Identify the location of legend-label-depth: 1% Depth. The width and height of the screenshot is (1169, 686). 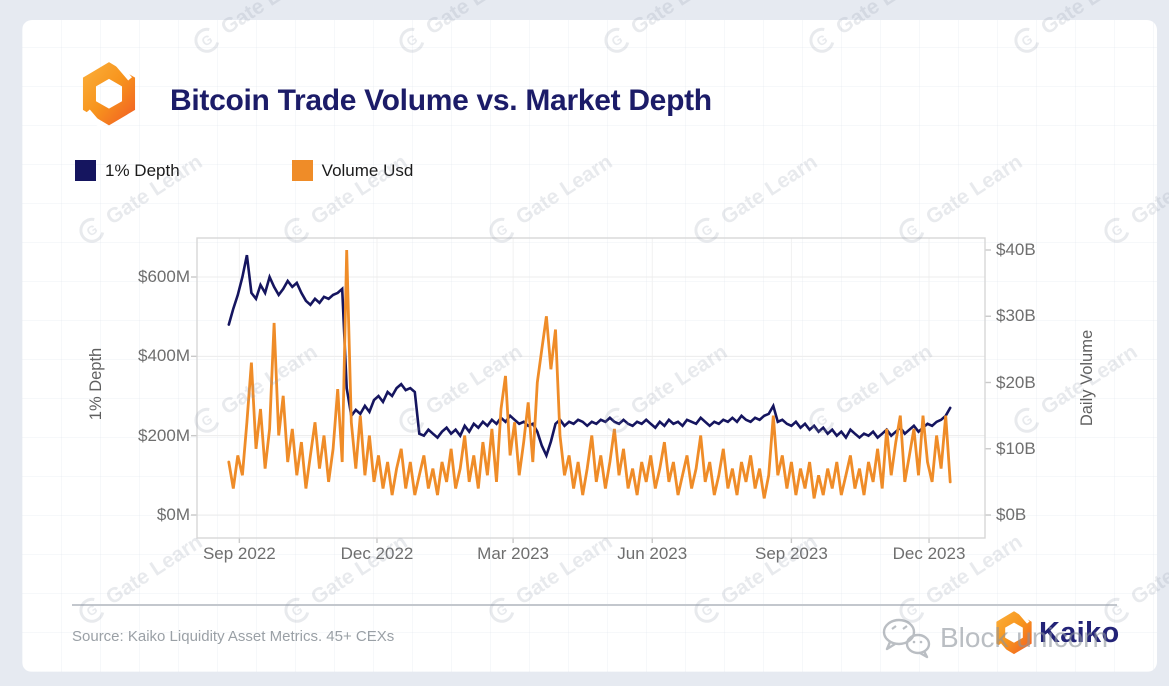
(142, 170).